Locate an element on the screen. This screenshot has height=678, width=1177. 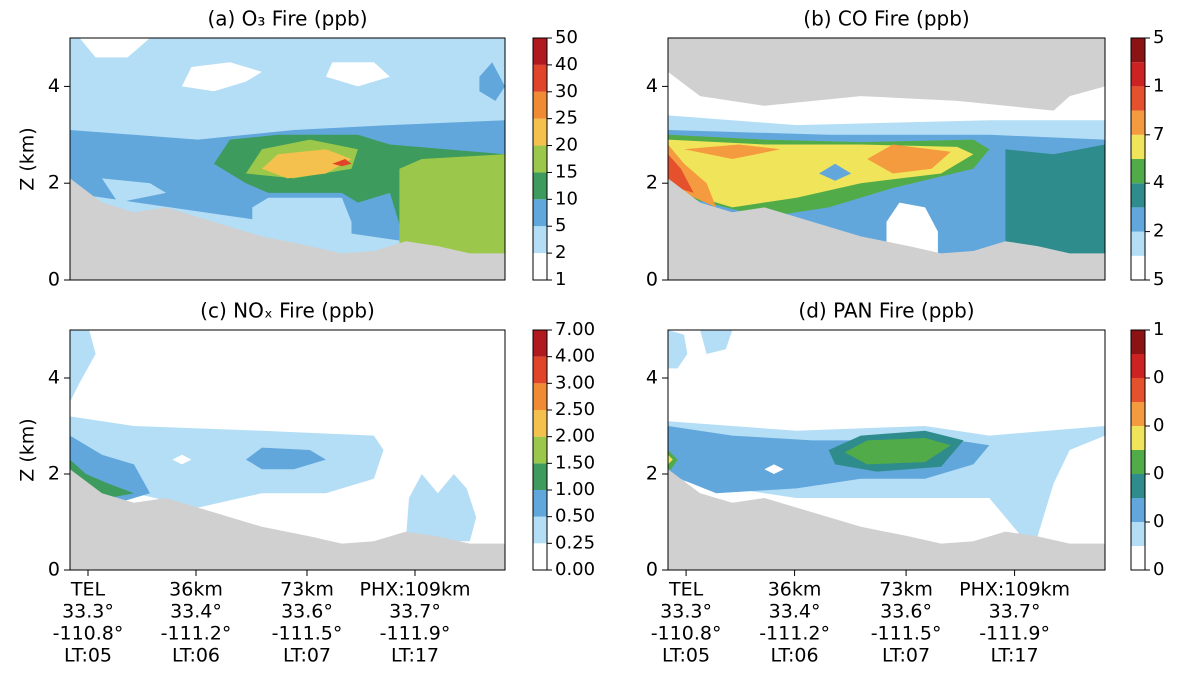
colorbar-tick-label: 4 is located at coordinates (1158, 182).